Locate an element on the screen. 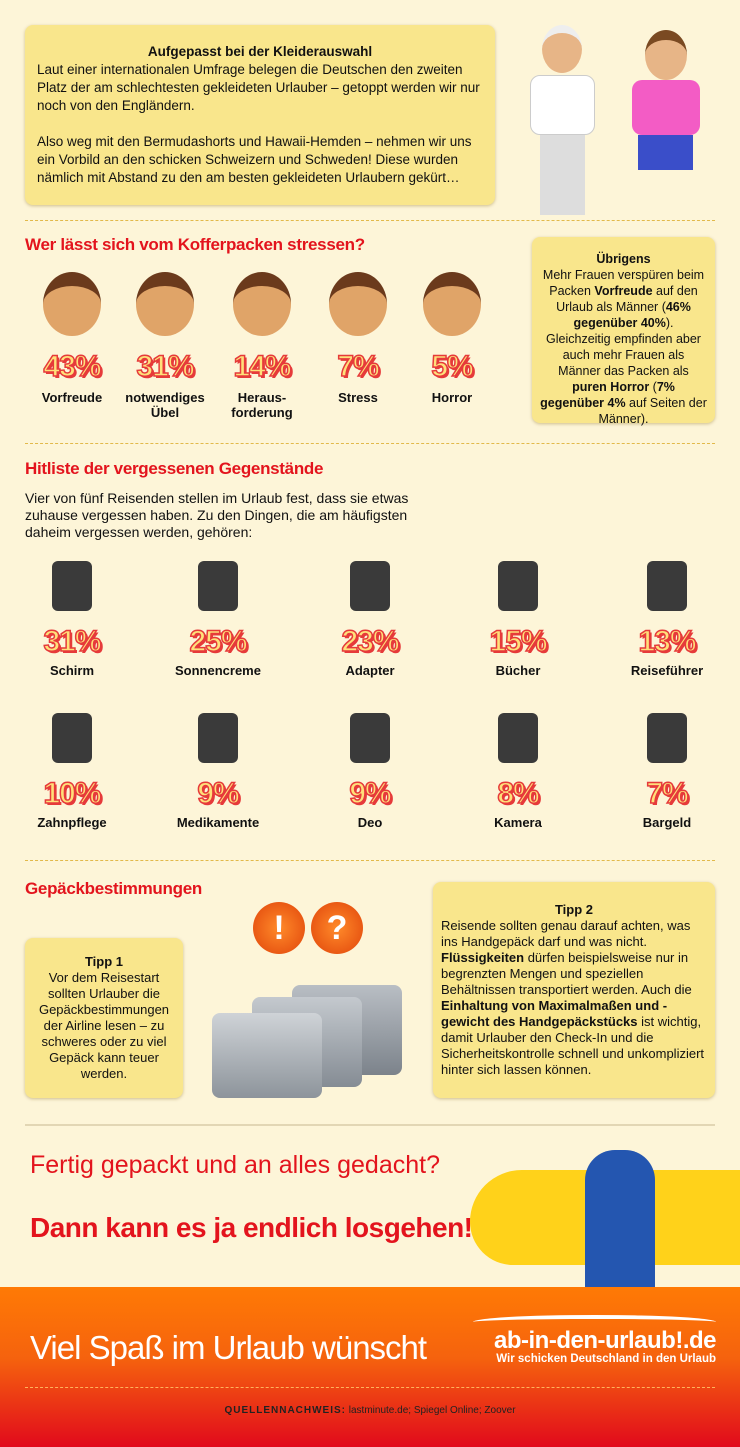 Image resolution: width=740 pixels, height=1447 pixels. cta-line-1: Fertig gepackt und an alles gedacht? is located at coordinates (235, 1165).